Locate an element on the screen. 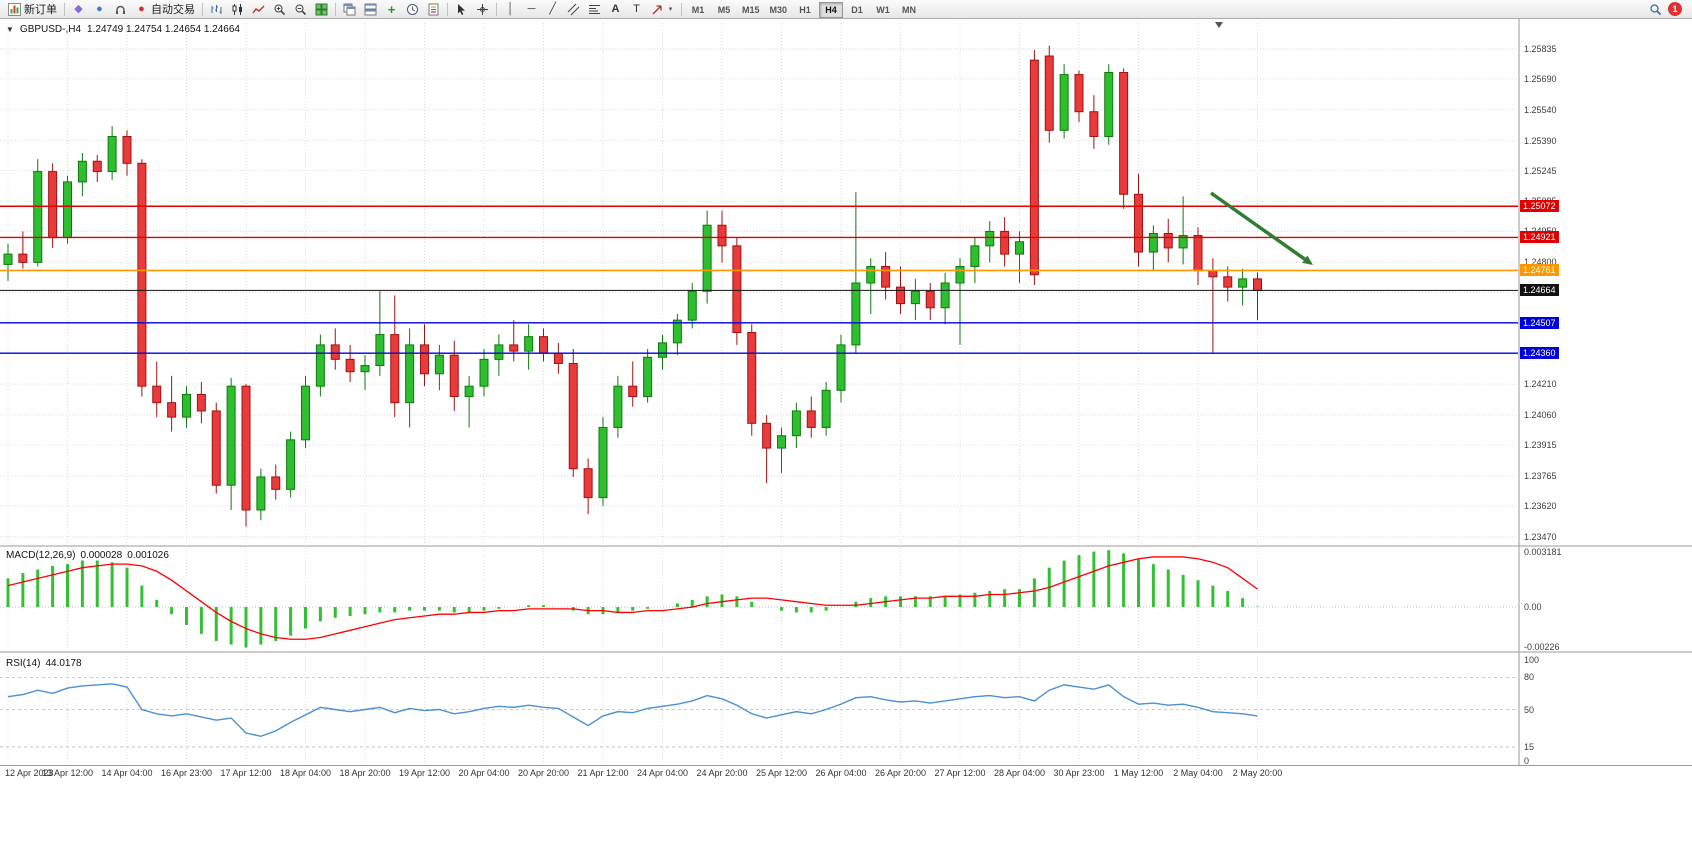  vertical-line-tool-button: │ is located at coordinates (510, 9).